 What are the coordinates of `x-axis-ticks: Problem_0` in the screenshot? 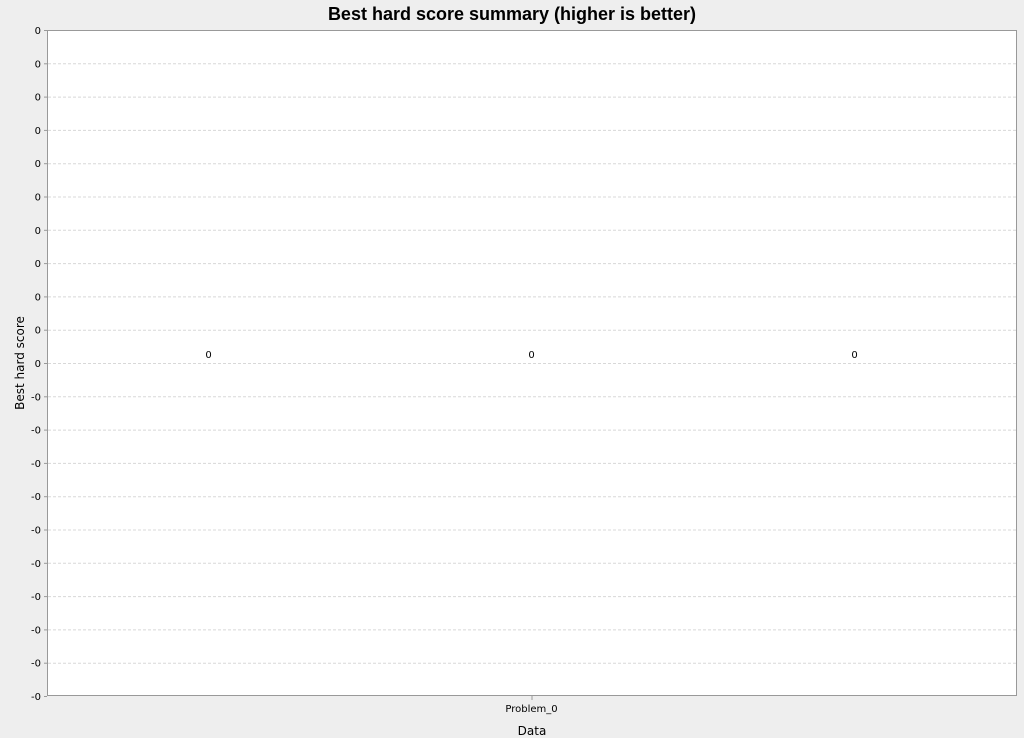 It's located at (531, 705).